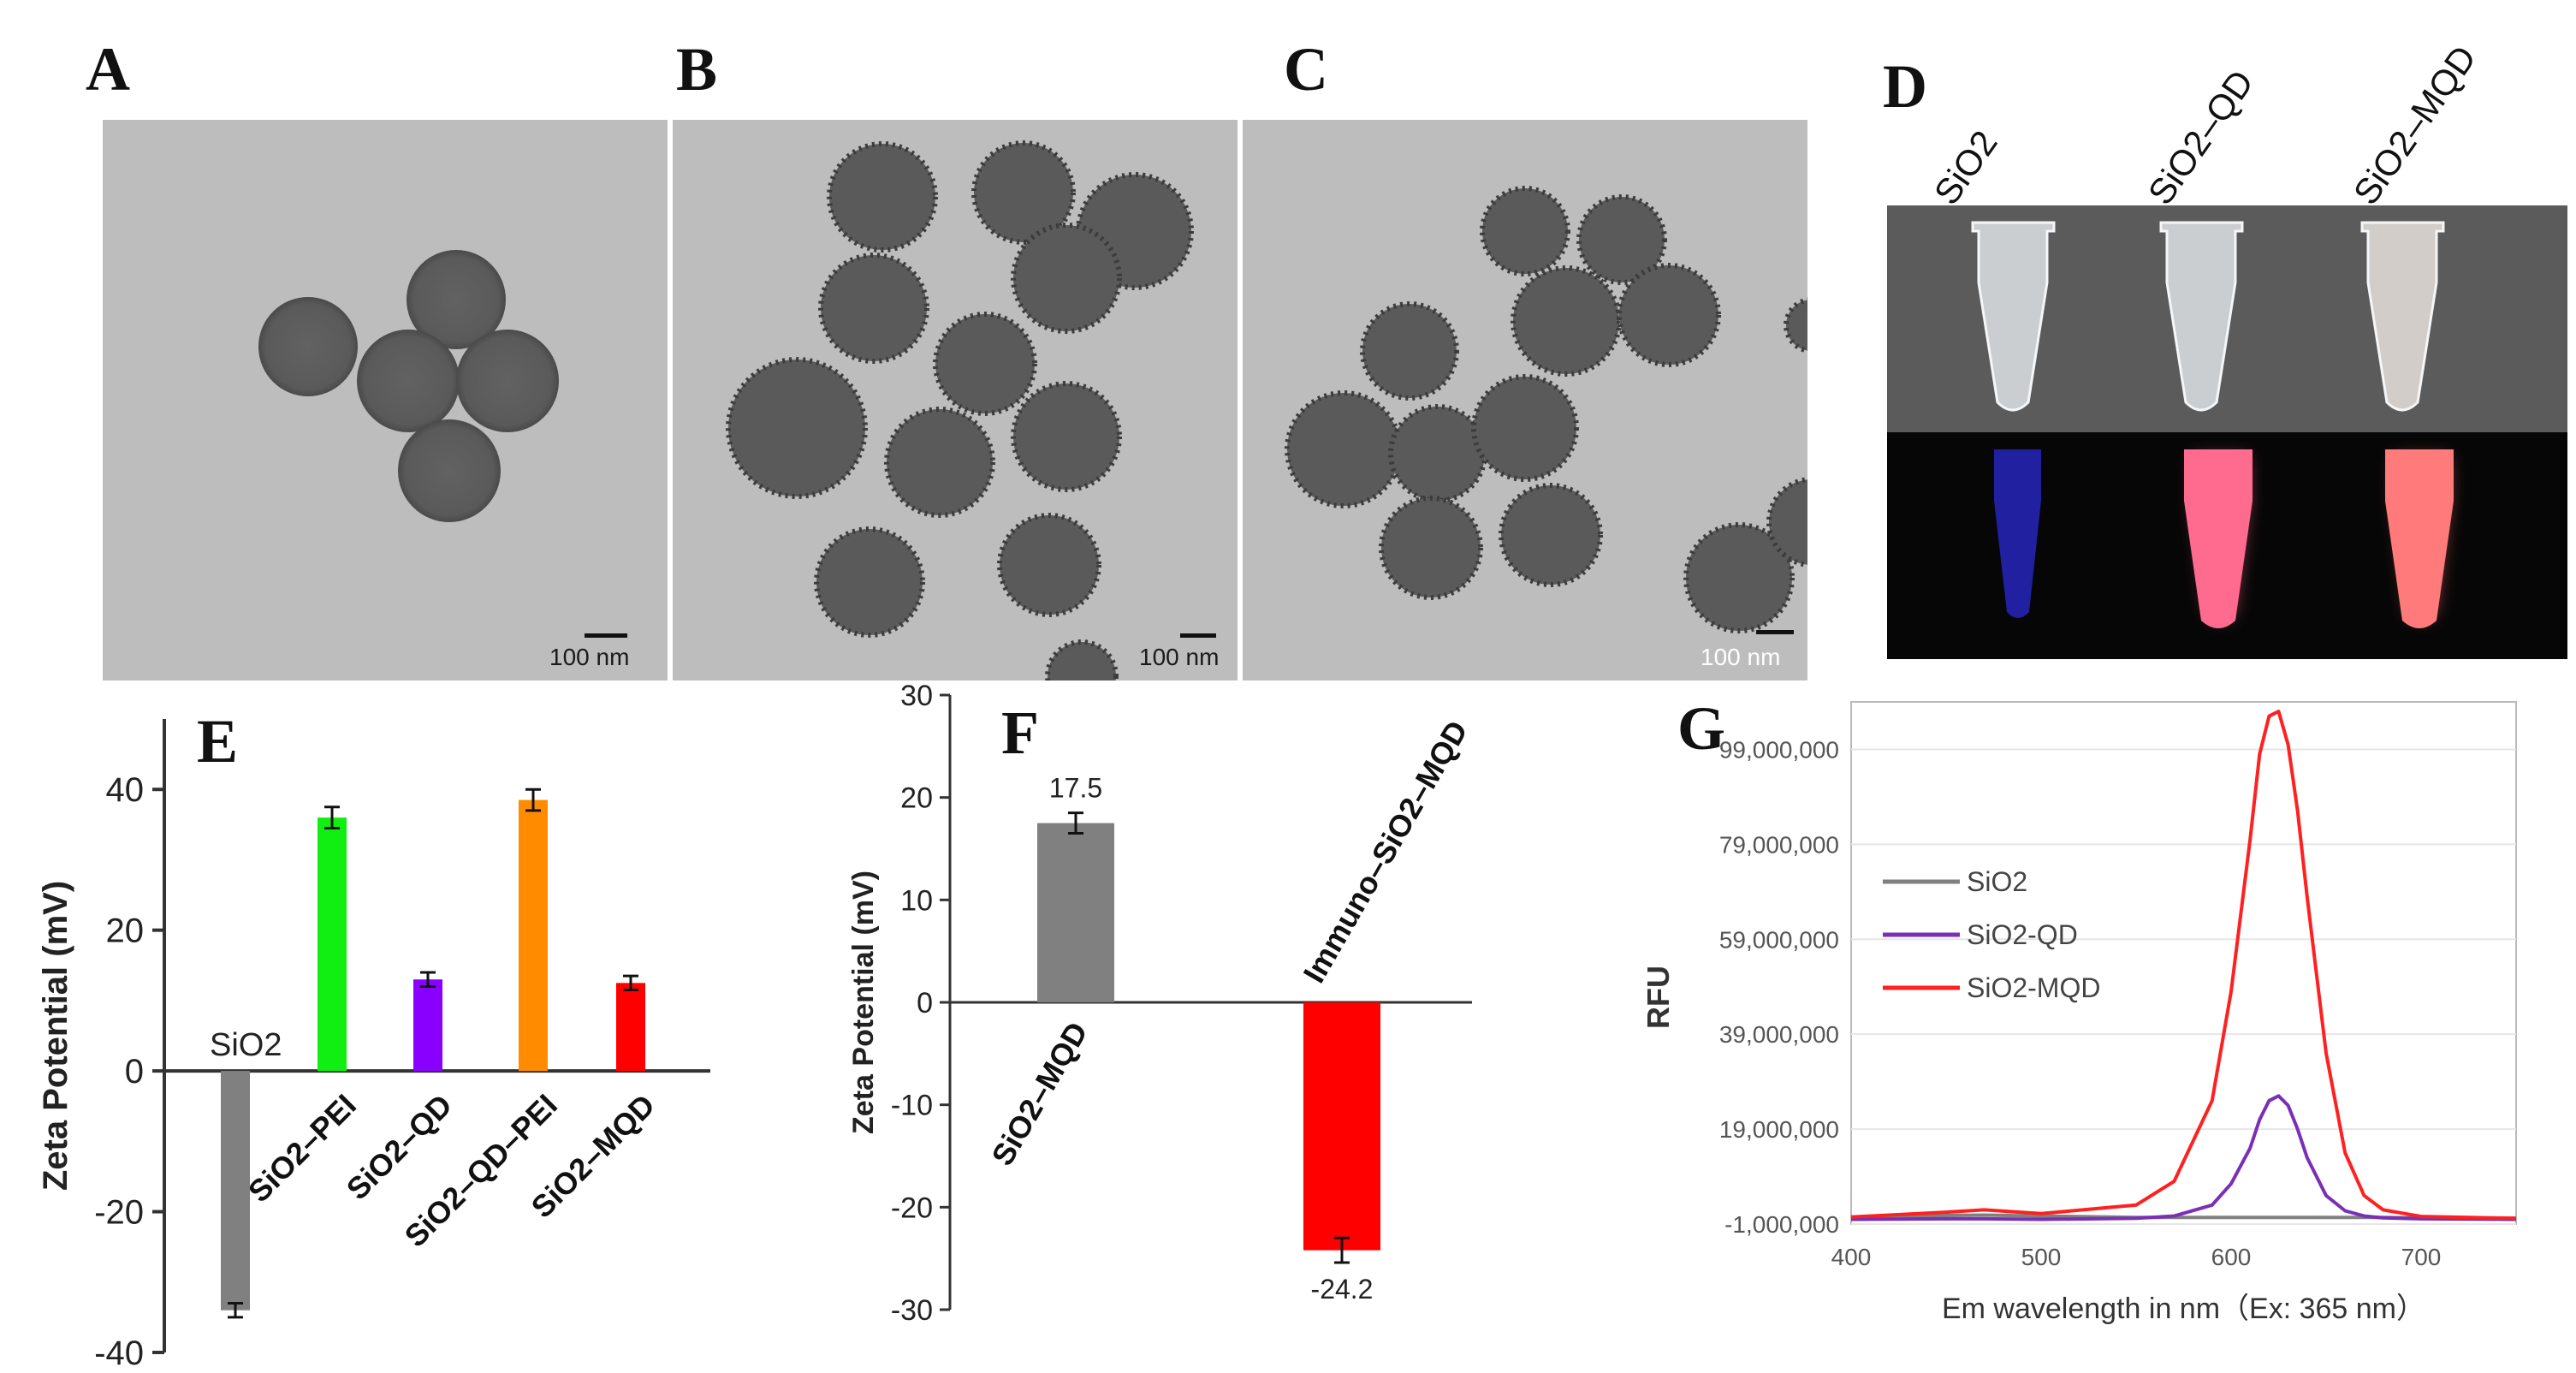 This screenshot has height=1373, width=2576. I want to click on x-tick-label: 400, so click(1851, 1257).